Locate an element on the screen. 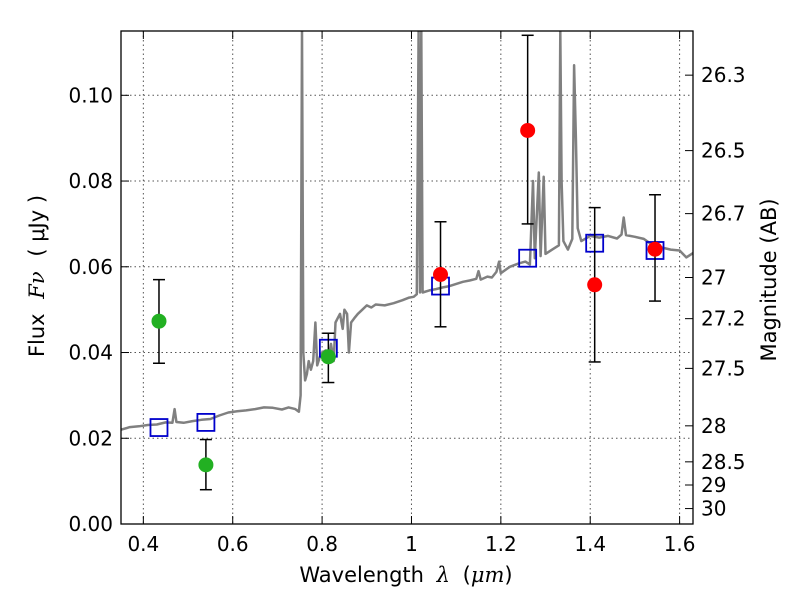 This screenshot has height=600, width=800. mag-tick-label: 26.7 is located at coordinates (723, 214).